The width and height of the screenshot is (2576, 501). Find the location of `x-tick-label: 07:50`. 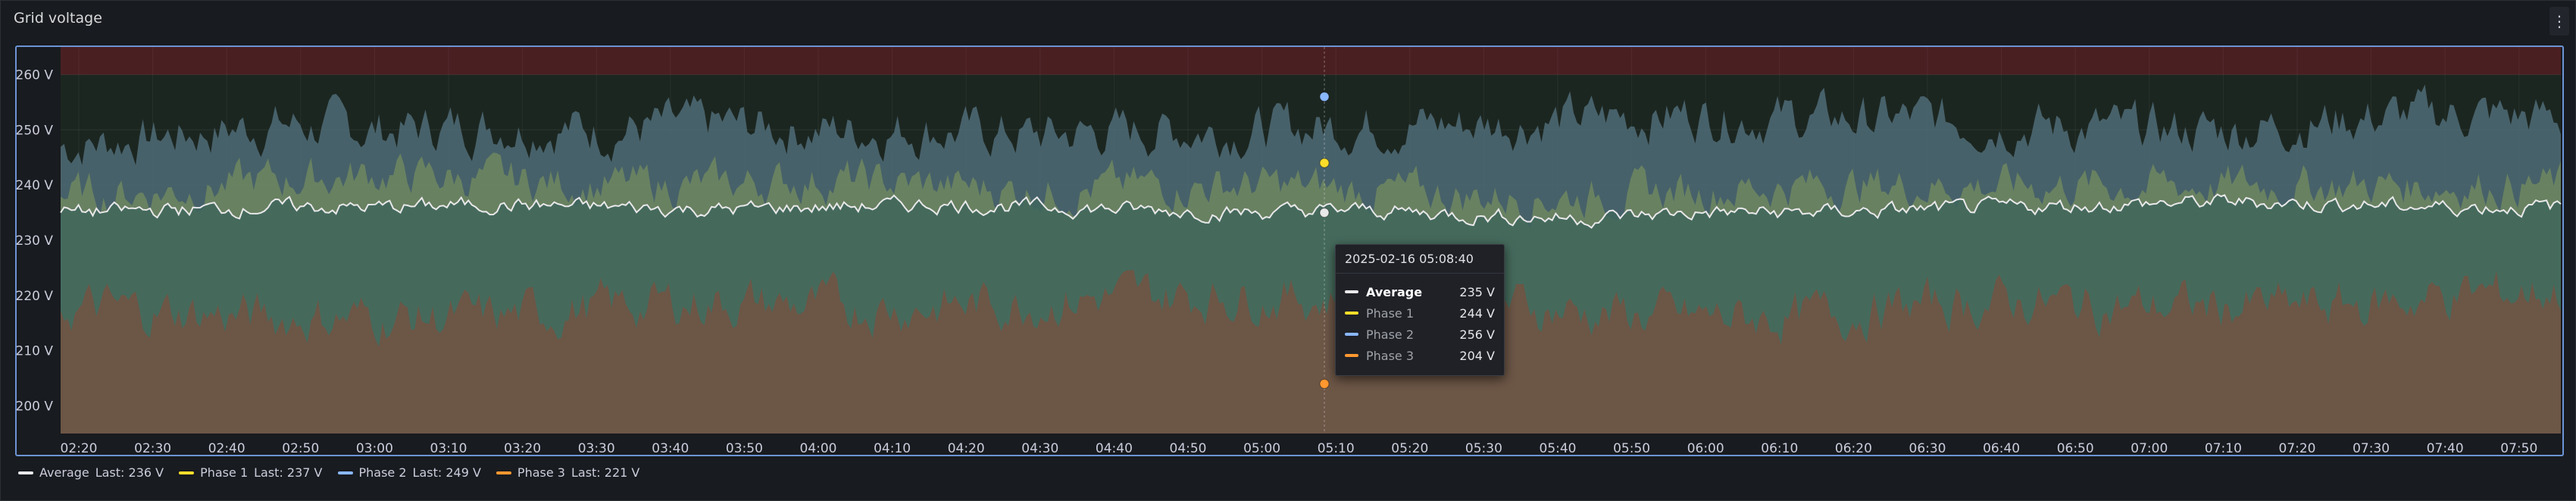

x-tick-label: 07:50 is located at coordinates (2518, 448).